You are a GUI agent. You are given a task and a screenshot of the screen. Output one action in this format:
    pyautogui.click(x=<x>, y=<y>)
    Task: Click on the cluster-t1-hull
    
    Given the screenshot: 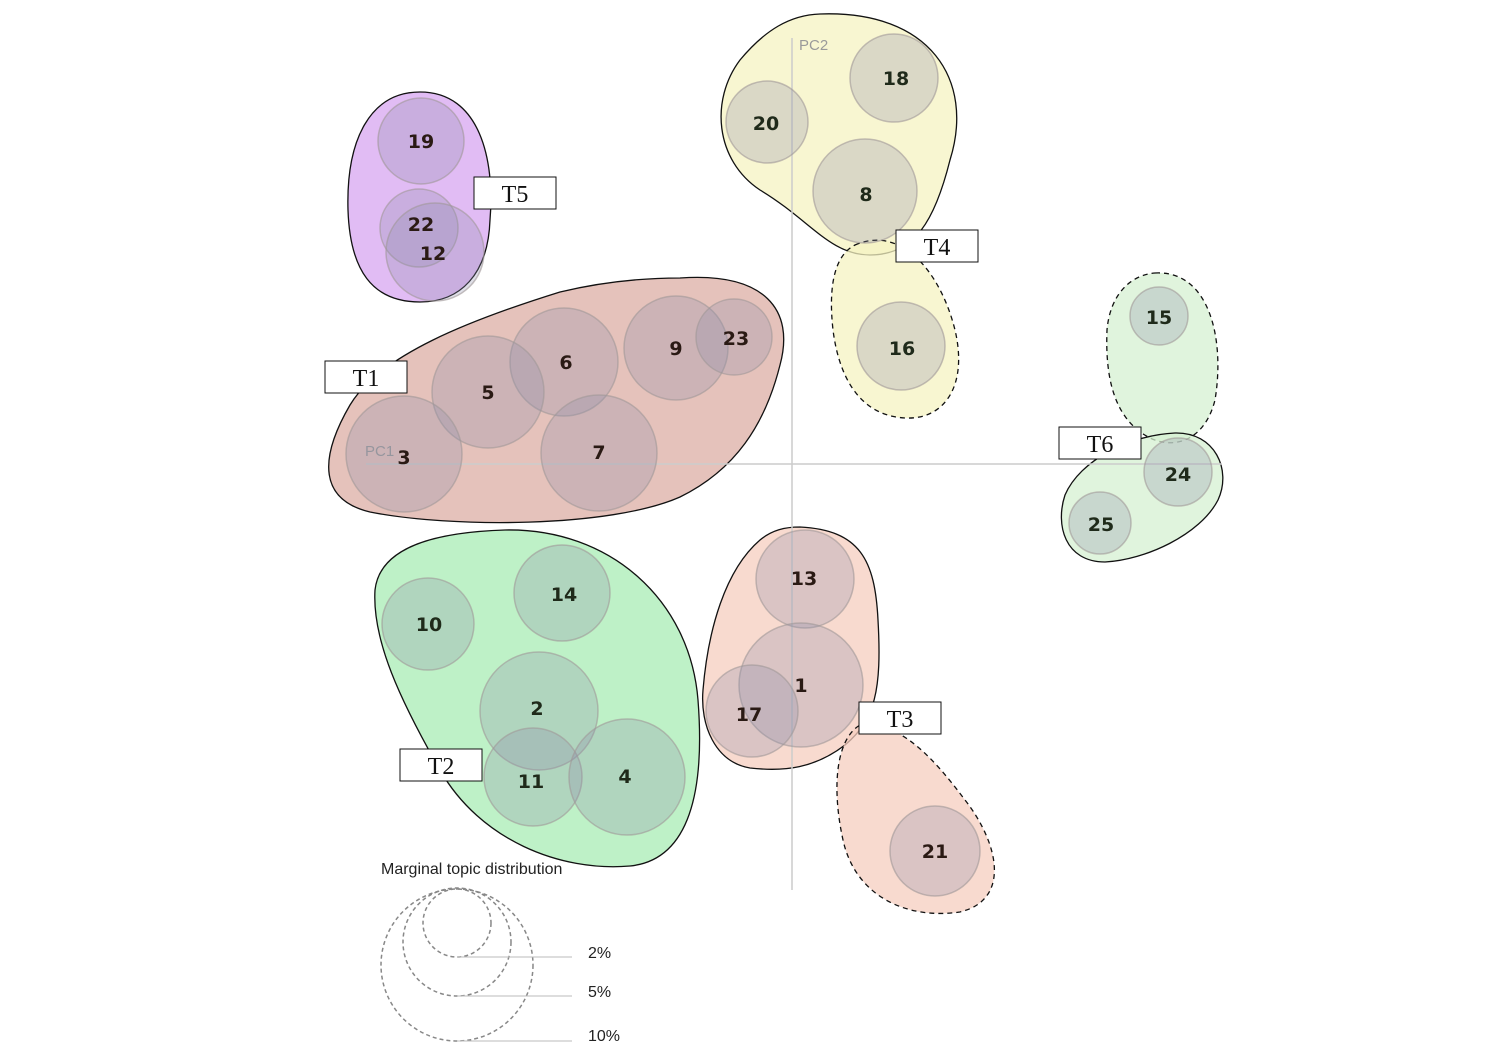 What is the action you would take?
    pyautogui.click(x=556, y=400)
    